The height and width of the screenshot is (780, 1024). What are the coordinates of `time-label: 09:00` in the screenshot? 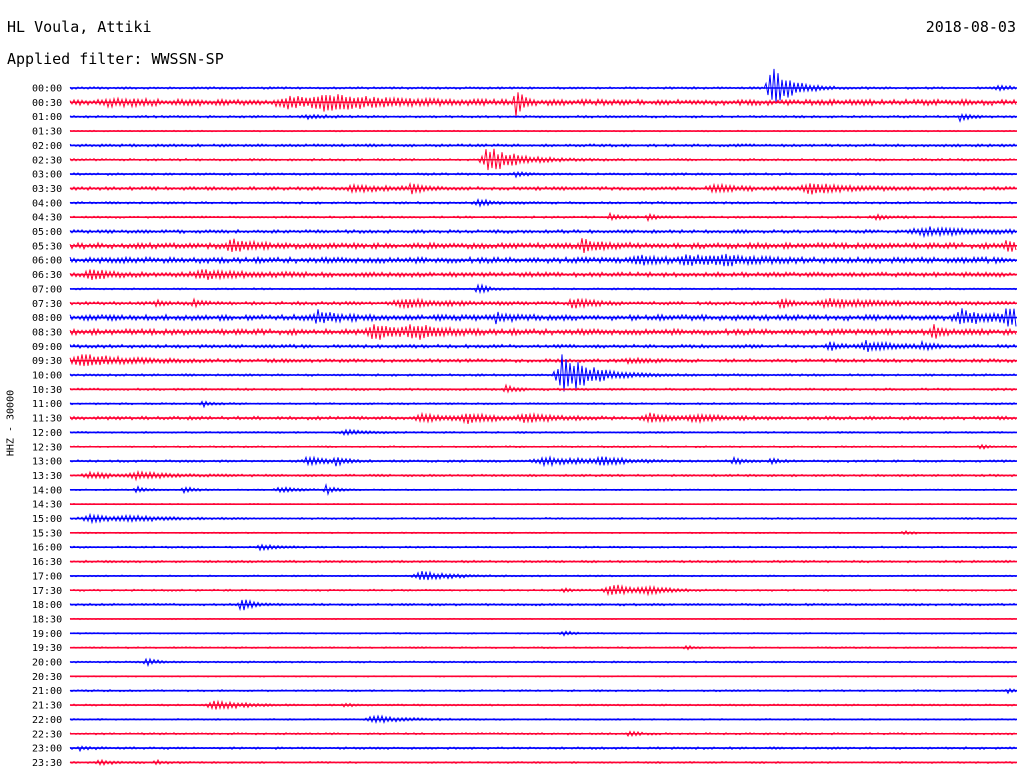 It's located at (47, 347).